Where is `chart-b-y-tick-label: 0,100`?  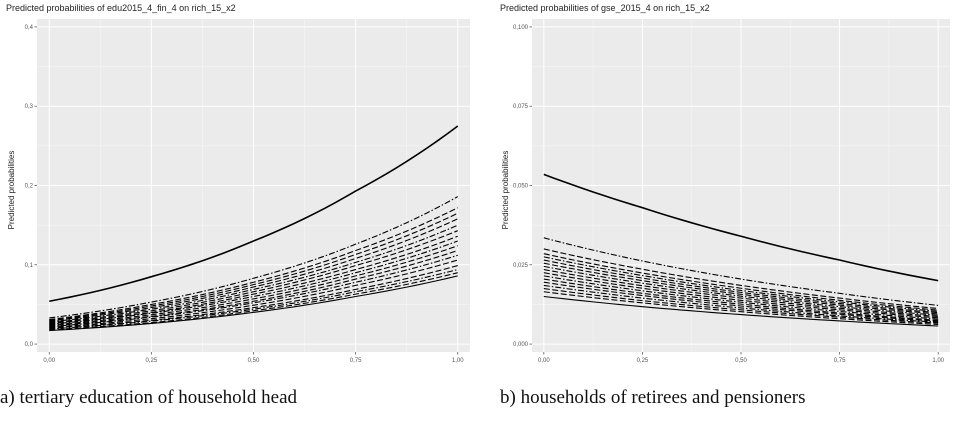
chart-b-y-tick-label: 0,100 is located at coordinates (521, 28).